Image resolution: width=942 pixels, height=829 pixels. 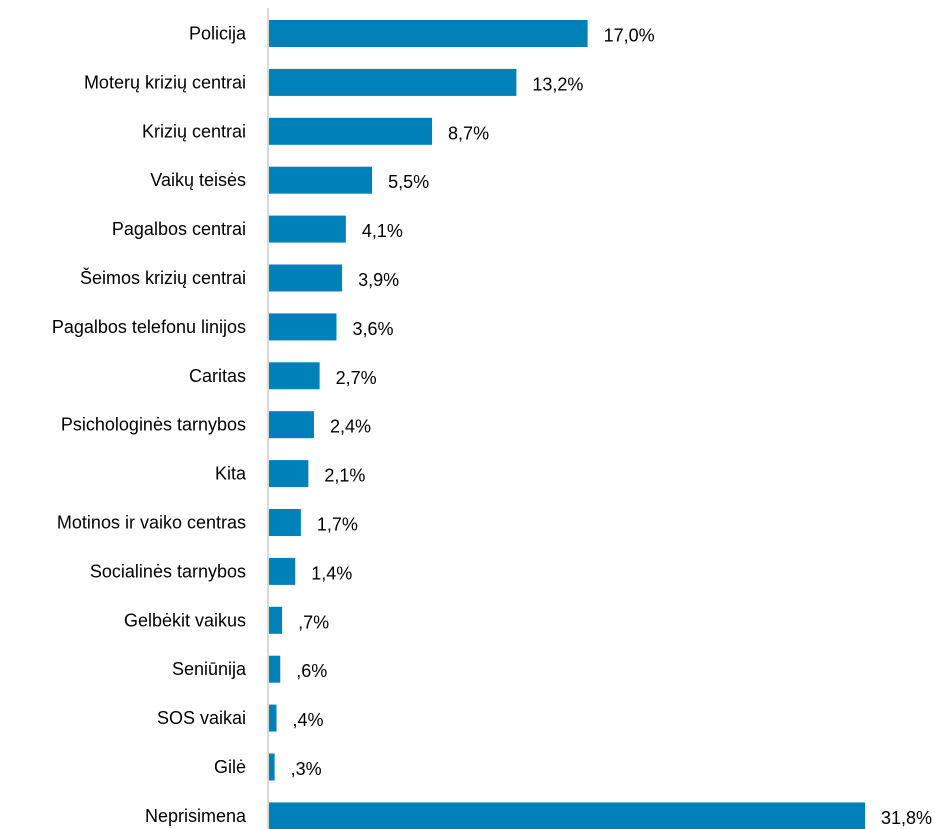 I want to click on category-label-5: Šeimos krizių centrai, so click(x=163, y=277).